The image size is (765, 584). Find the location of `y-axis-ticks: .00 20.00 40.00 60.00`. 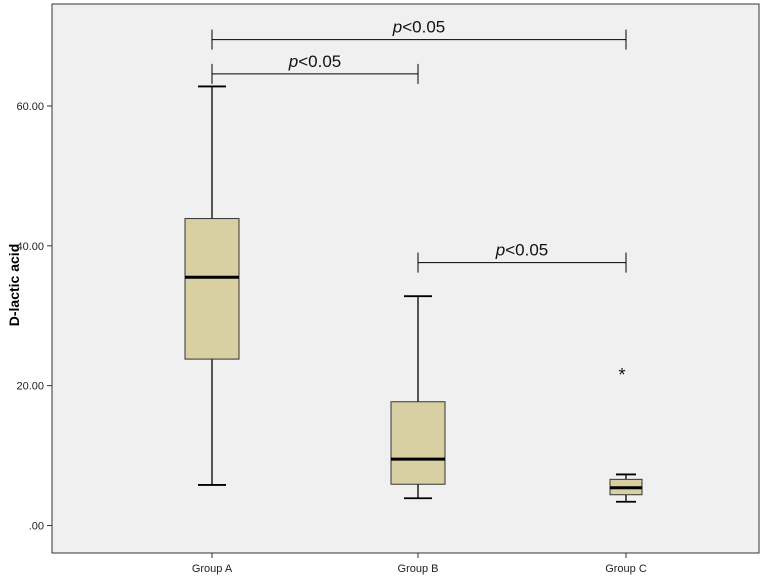

y-axis-ticks: .00 20.00 40.00 60.00 is located at coordinates (34, 317).